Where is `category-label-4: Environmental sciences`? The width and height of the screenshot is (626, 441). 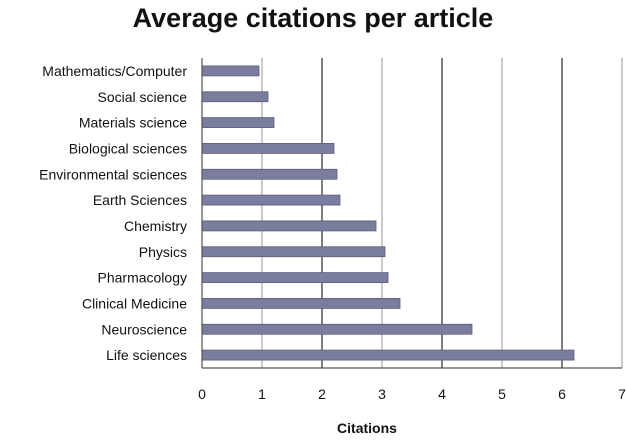
category-label-4: Environmental sciences is located at coordinates (113, 174).